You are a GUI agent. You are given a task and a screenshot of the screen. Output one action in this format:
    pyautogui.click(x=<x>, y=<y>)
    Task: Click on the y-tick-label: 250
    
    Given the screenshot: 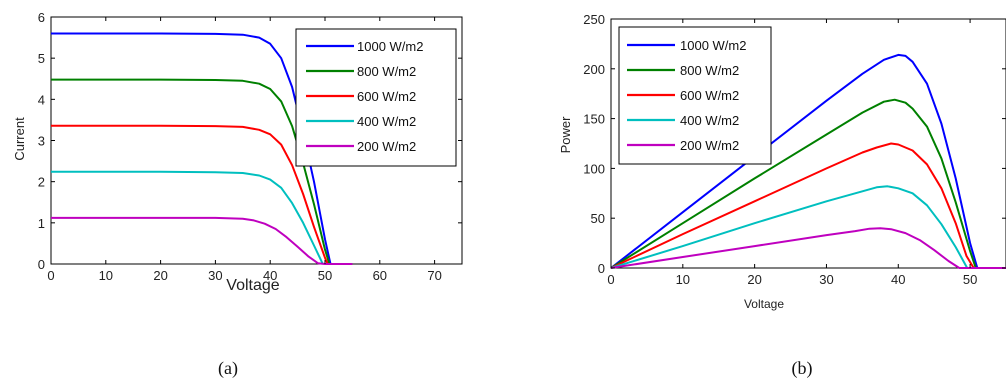 What is the action you would take?
    pyautogui.click(x=594, y=19)
    